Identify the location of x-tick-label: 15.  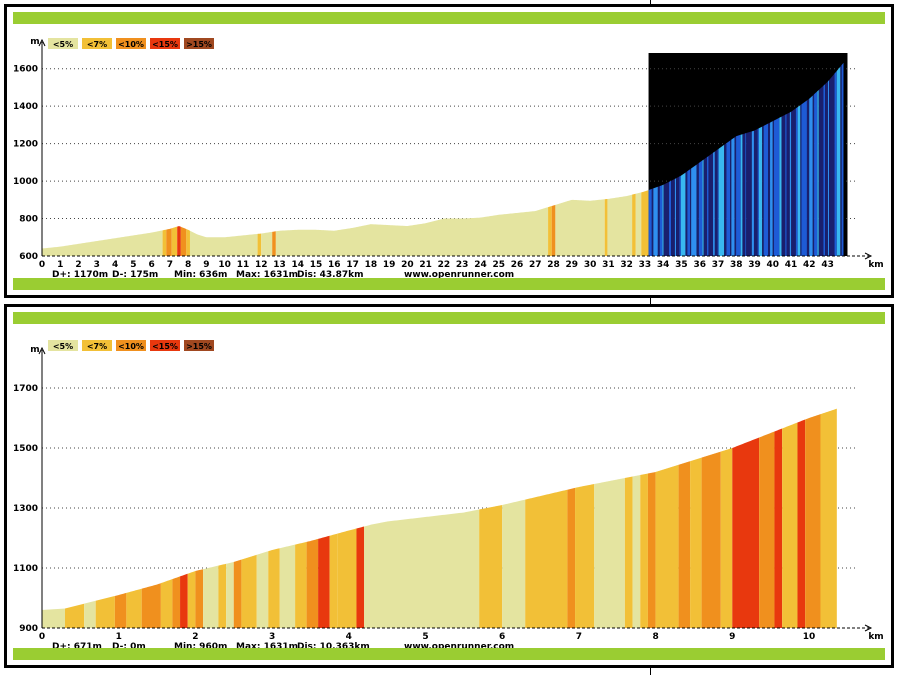
(316, 265).